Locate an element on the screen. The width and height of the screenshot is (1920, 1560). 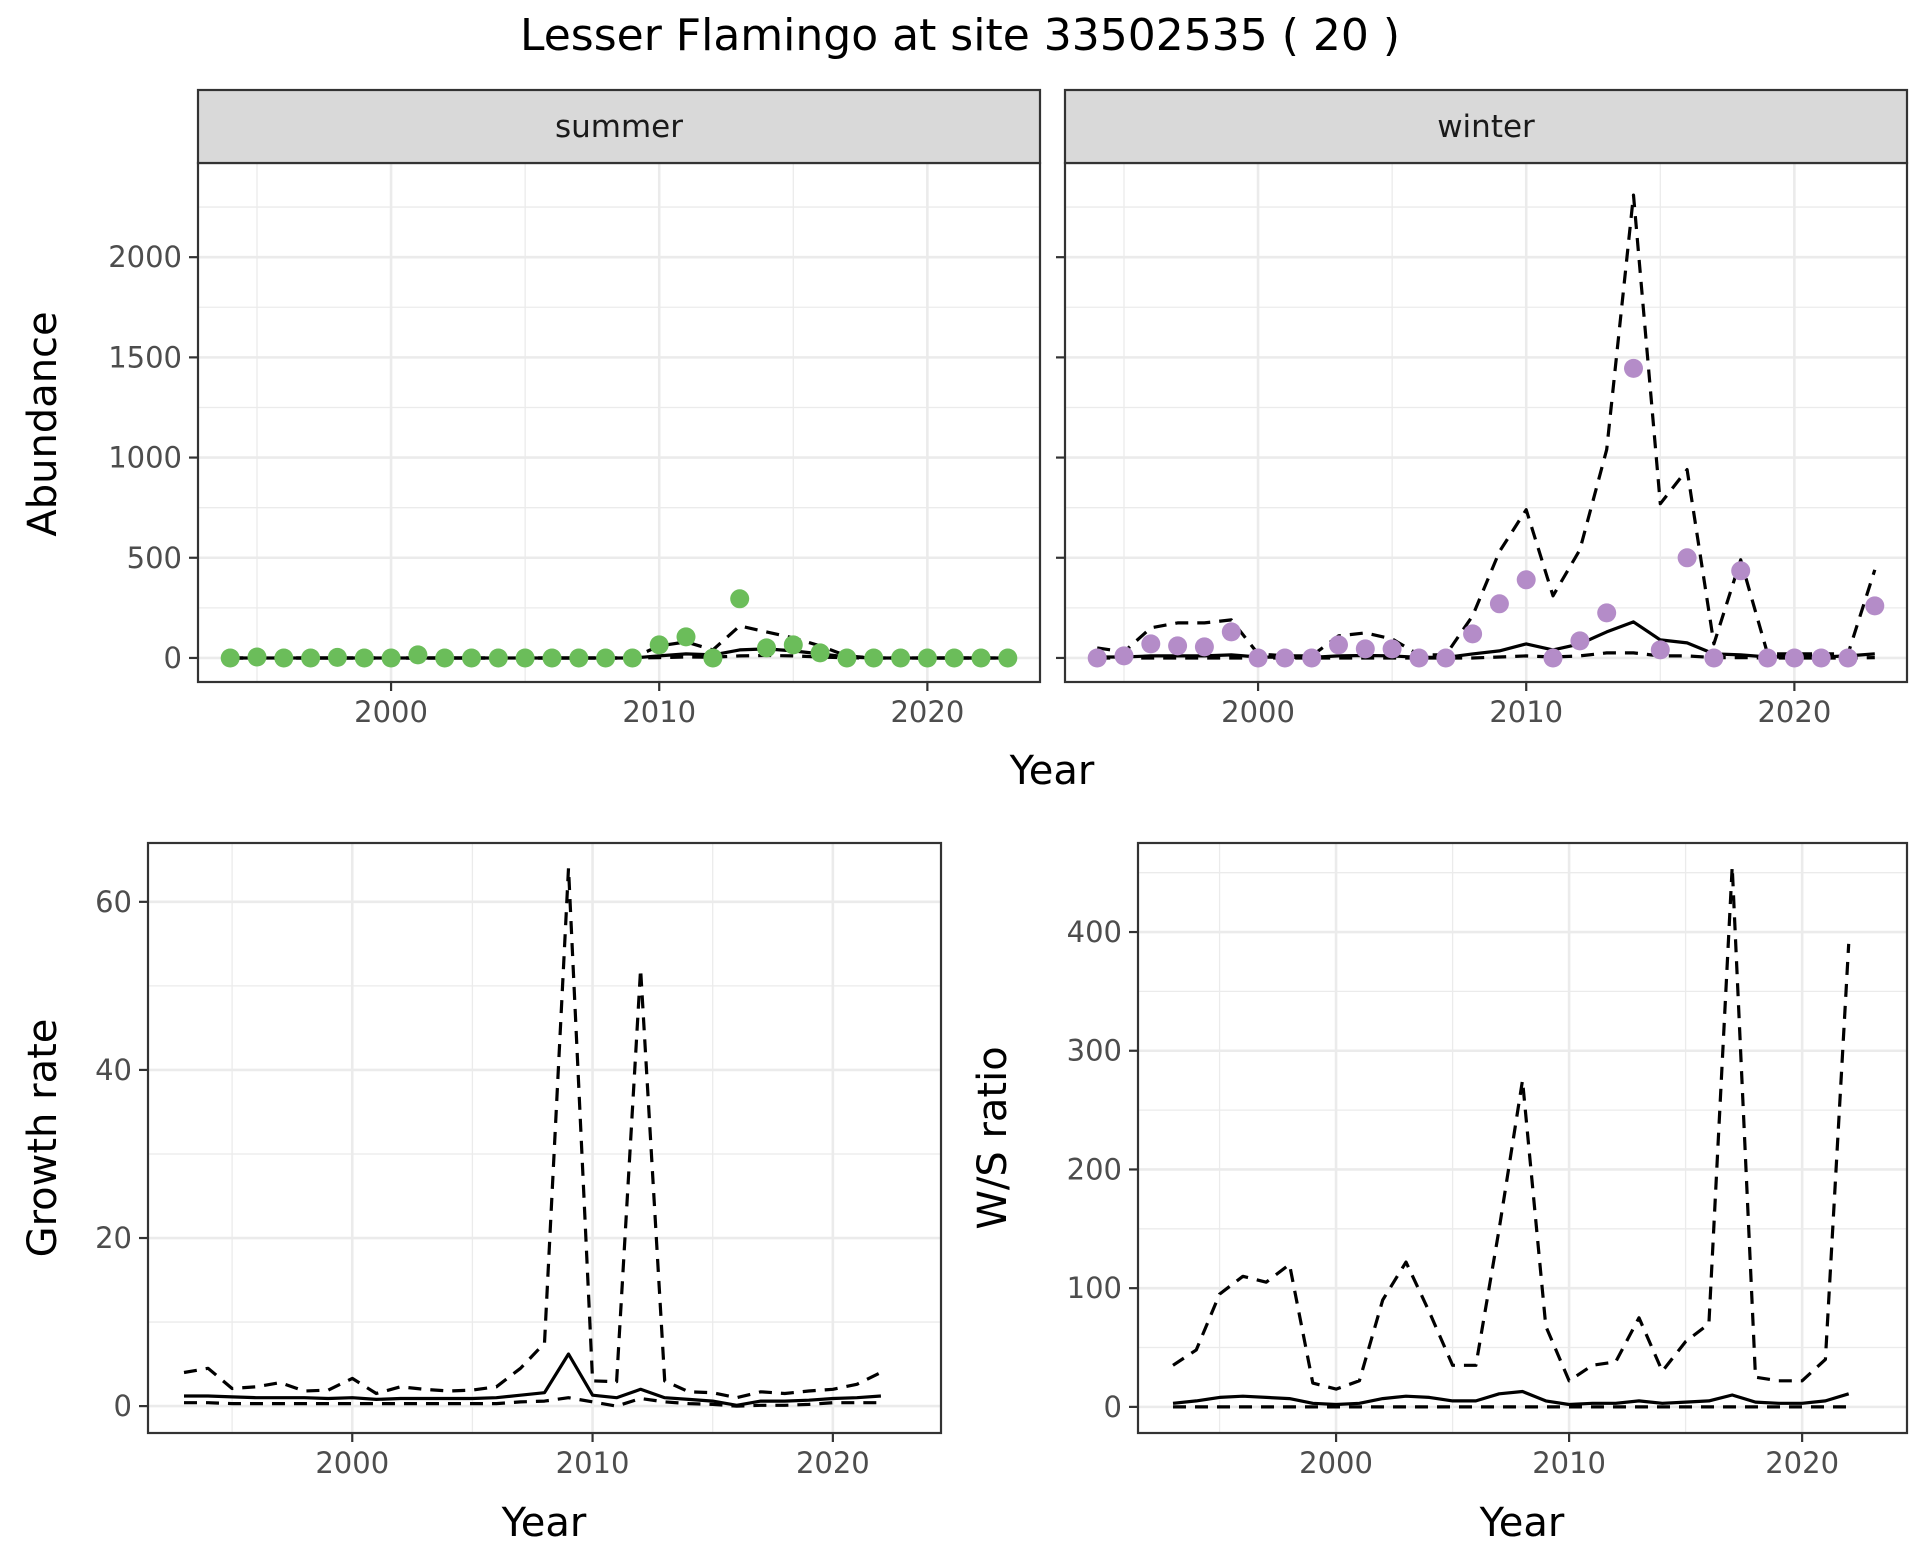
growth-rate-y-axis-title: Growth rate is located at coordinates (43, 1138).